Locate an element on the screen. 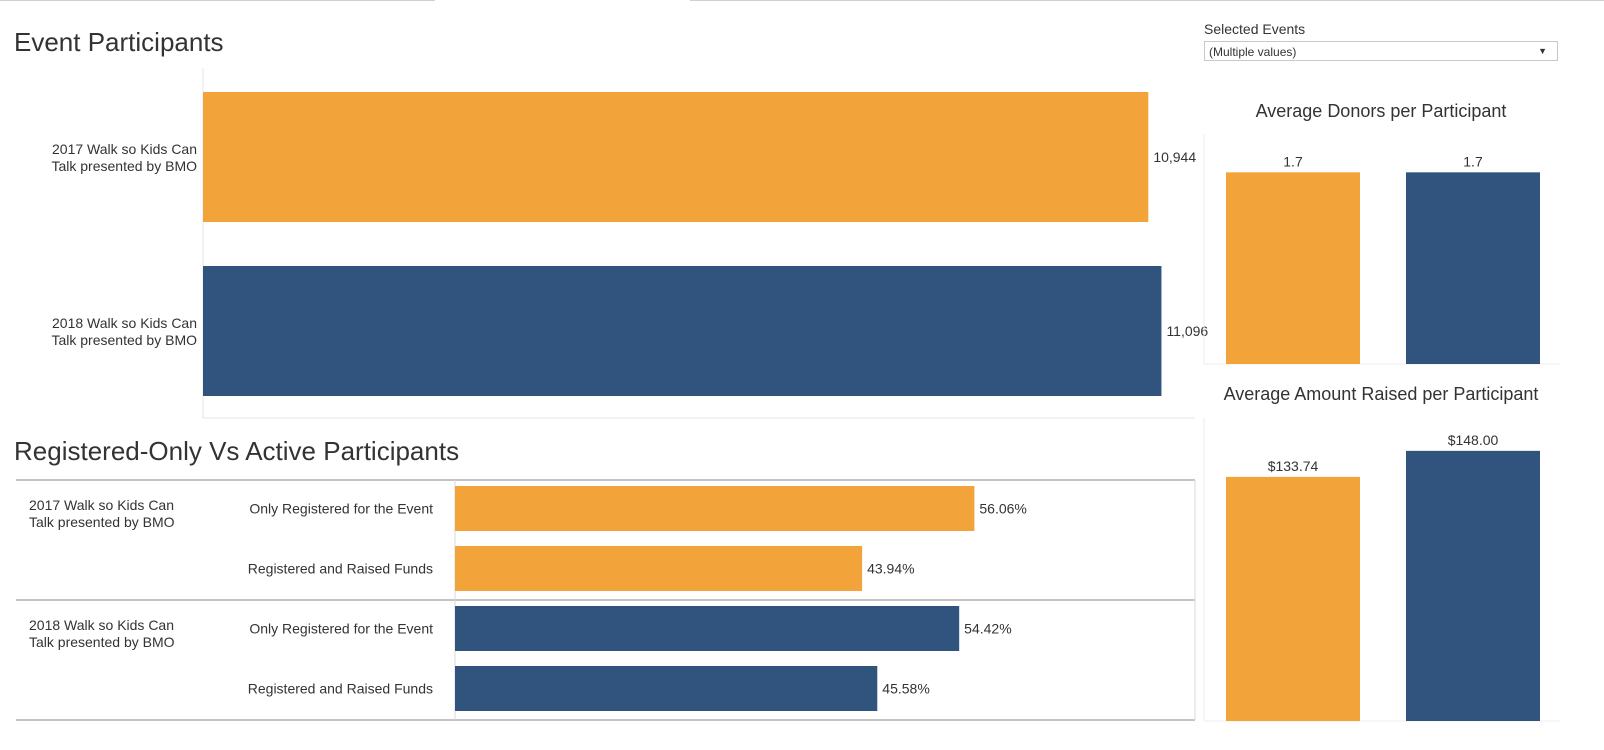  ad-value-label-0: 1.7 is located at coordinates (1293, 161).